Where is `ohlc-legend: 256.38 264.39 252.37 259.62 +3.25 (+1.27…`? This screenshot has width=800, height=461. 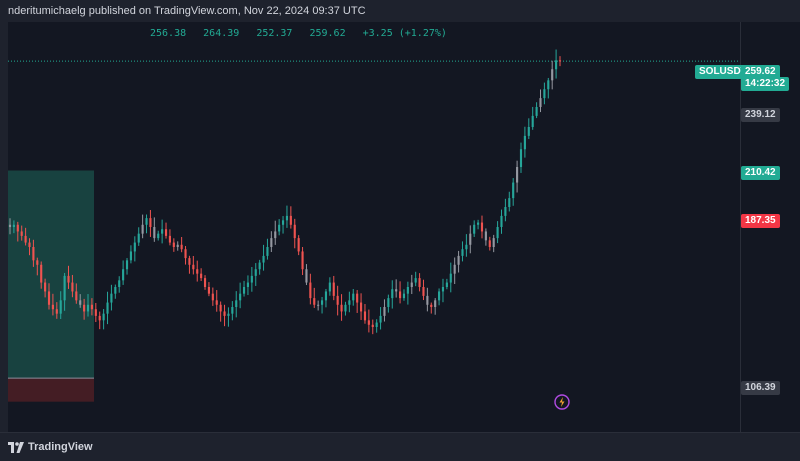 ohlc-legend: 256.38 264.39 252.37 259.62 +3.25 (+1.27… is located at coordinates (304, 33).